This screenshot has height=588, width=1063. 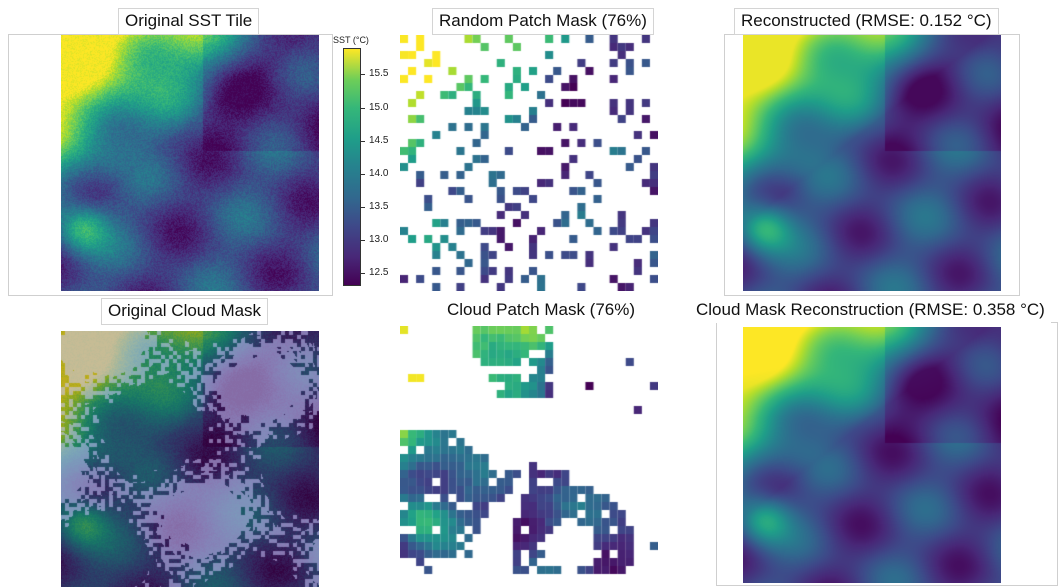 What do you see at coordinates (543, 21) in the screenshot?
I see `title-random-patch-mask: Random Patch Mask (76%)` at bounding box center [543, 21].